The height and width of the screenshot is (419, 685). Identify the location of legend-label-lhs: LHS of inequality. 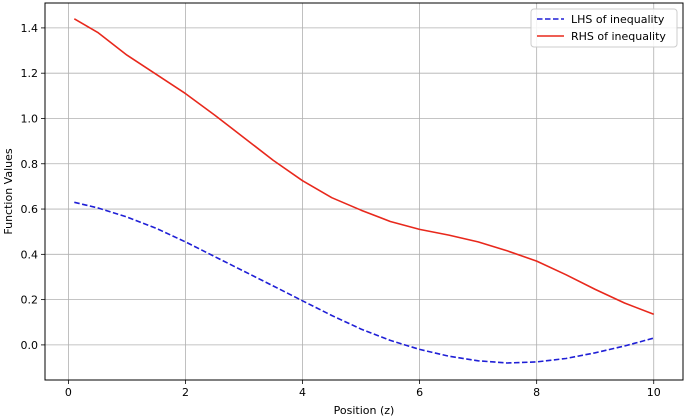
(618, 19).